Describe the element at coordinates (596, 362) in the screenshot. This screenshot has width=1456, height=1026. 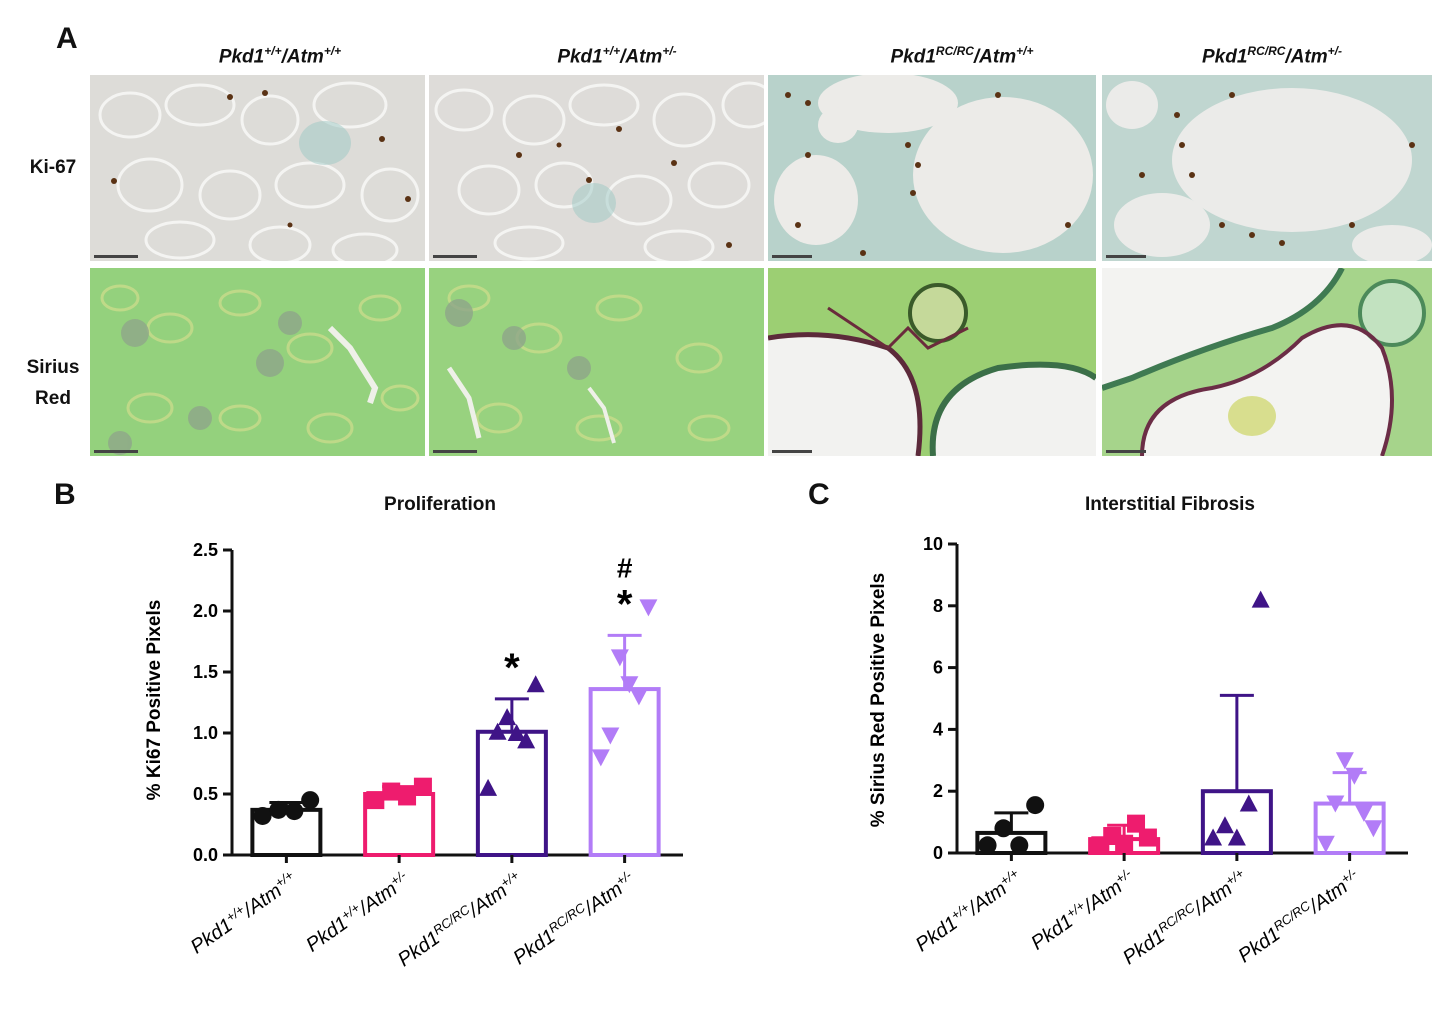
I see `micrograph-sirius-het` at that location.